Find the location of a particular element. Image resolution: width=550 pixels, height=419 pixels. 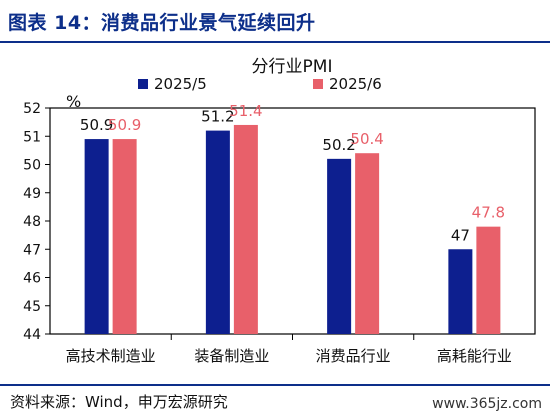

y-tick-label: 44 is located at coordinates (32, 335).